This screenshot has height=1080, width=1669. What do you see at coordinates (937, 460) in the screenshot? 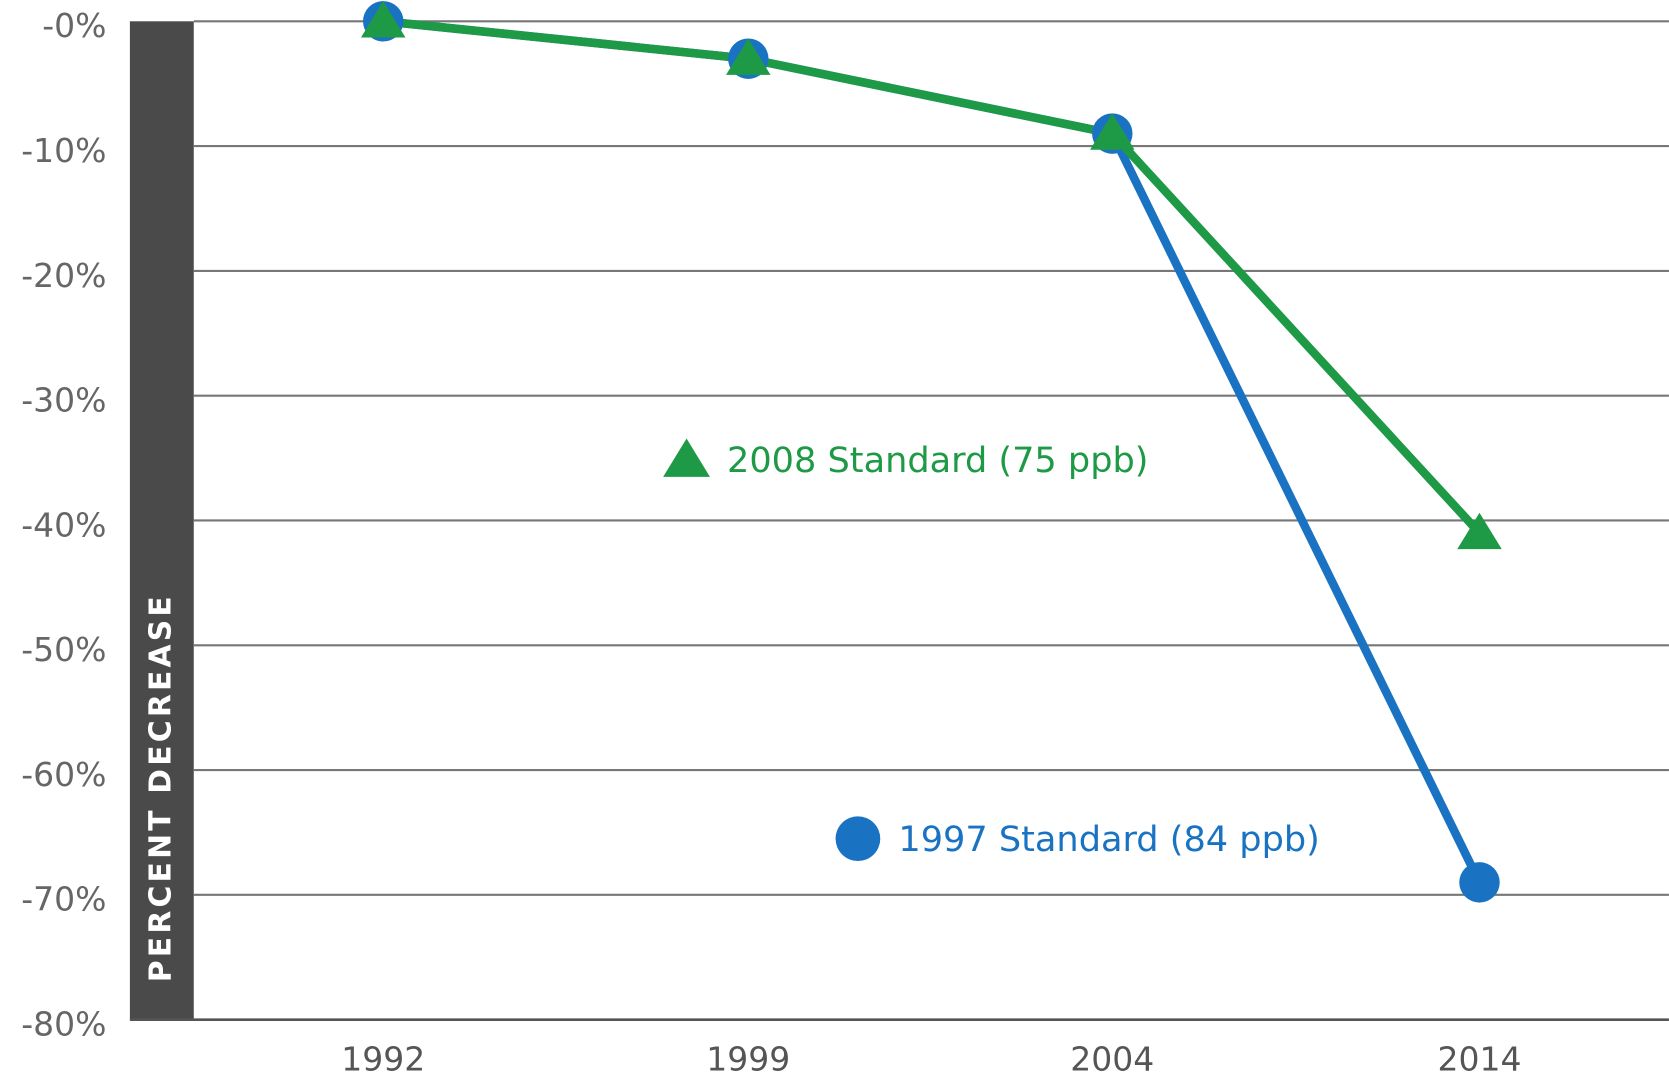
I see `legend-label: 2008 Standard (75 ppb)` at bounding box center [937, 460].